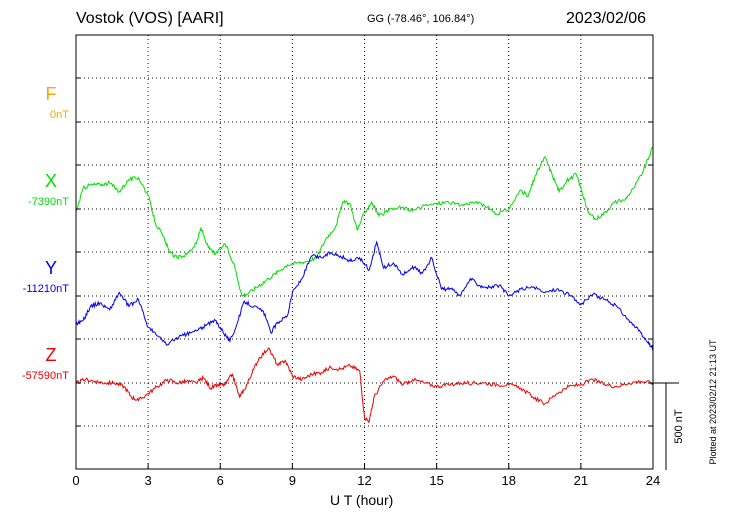  Describe the element at coordinates (292, 480) in the screenshot. I see `x-tick-label: 9` at that location.